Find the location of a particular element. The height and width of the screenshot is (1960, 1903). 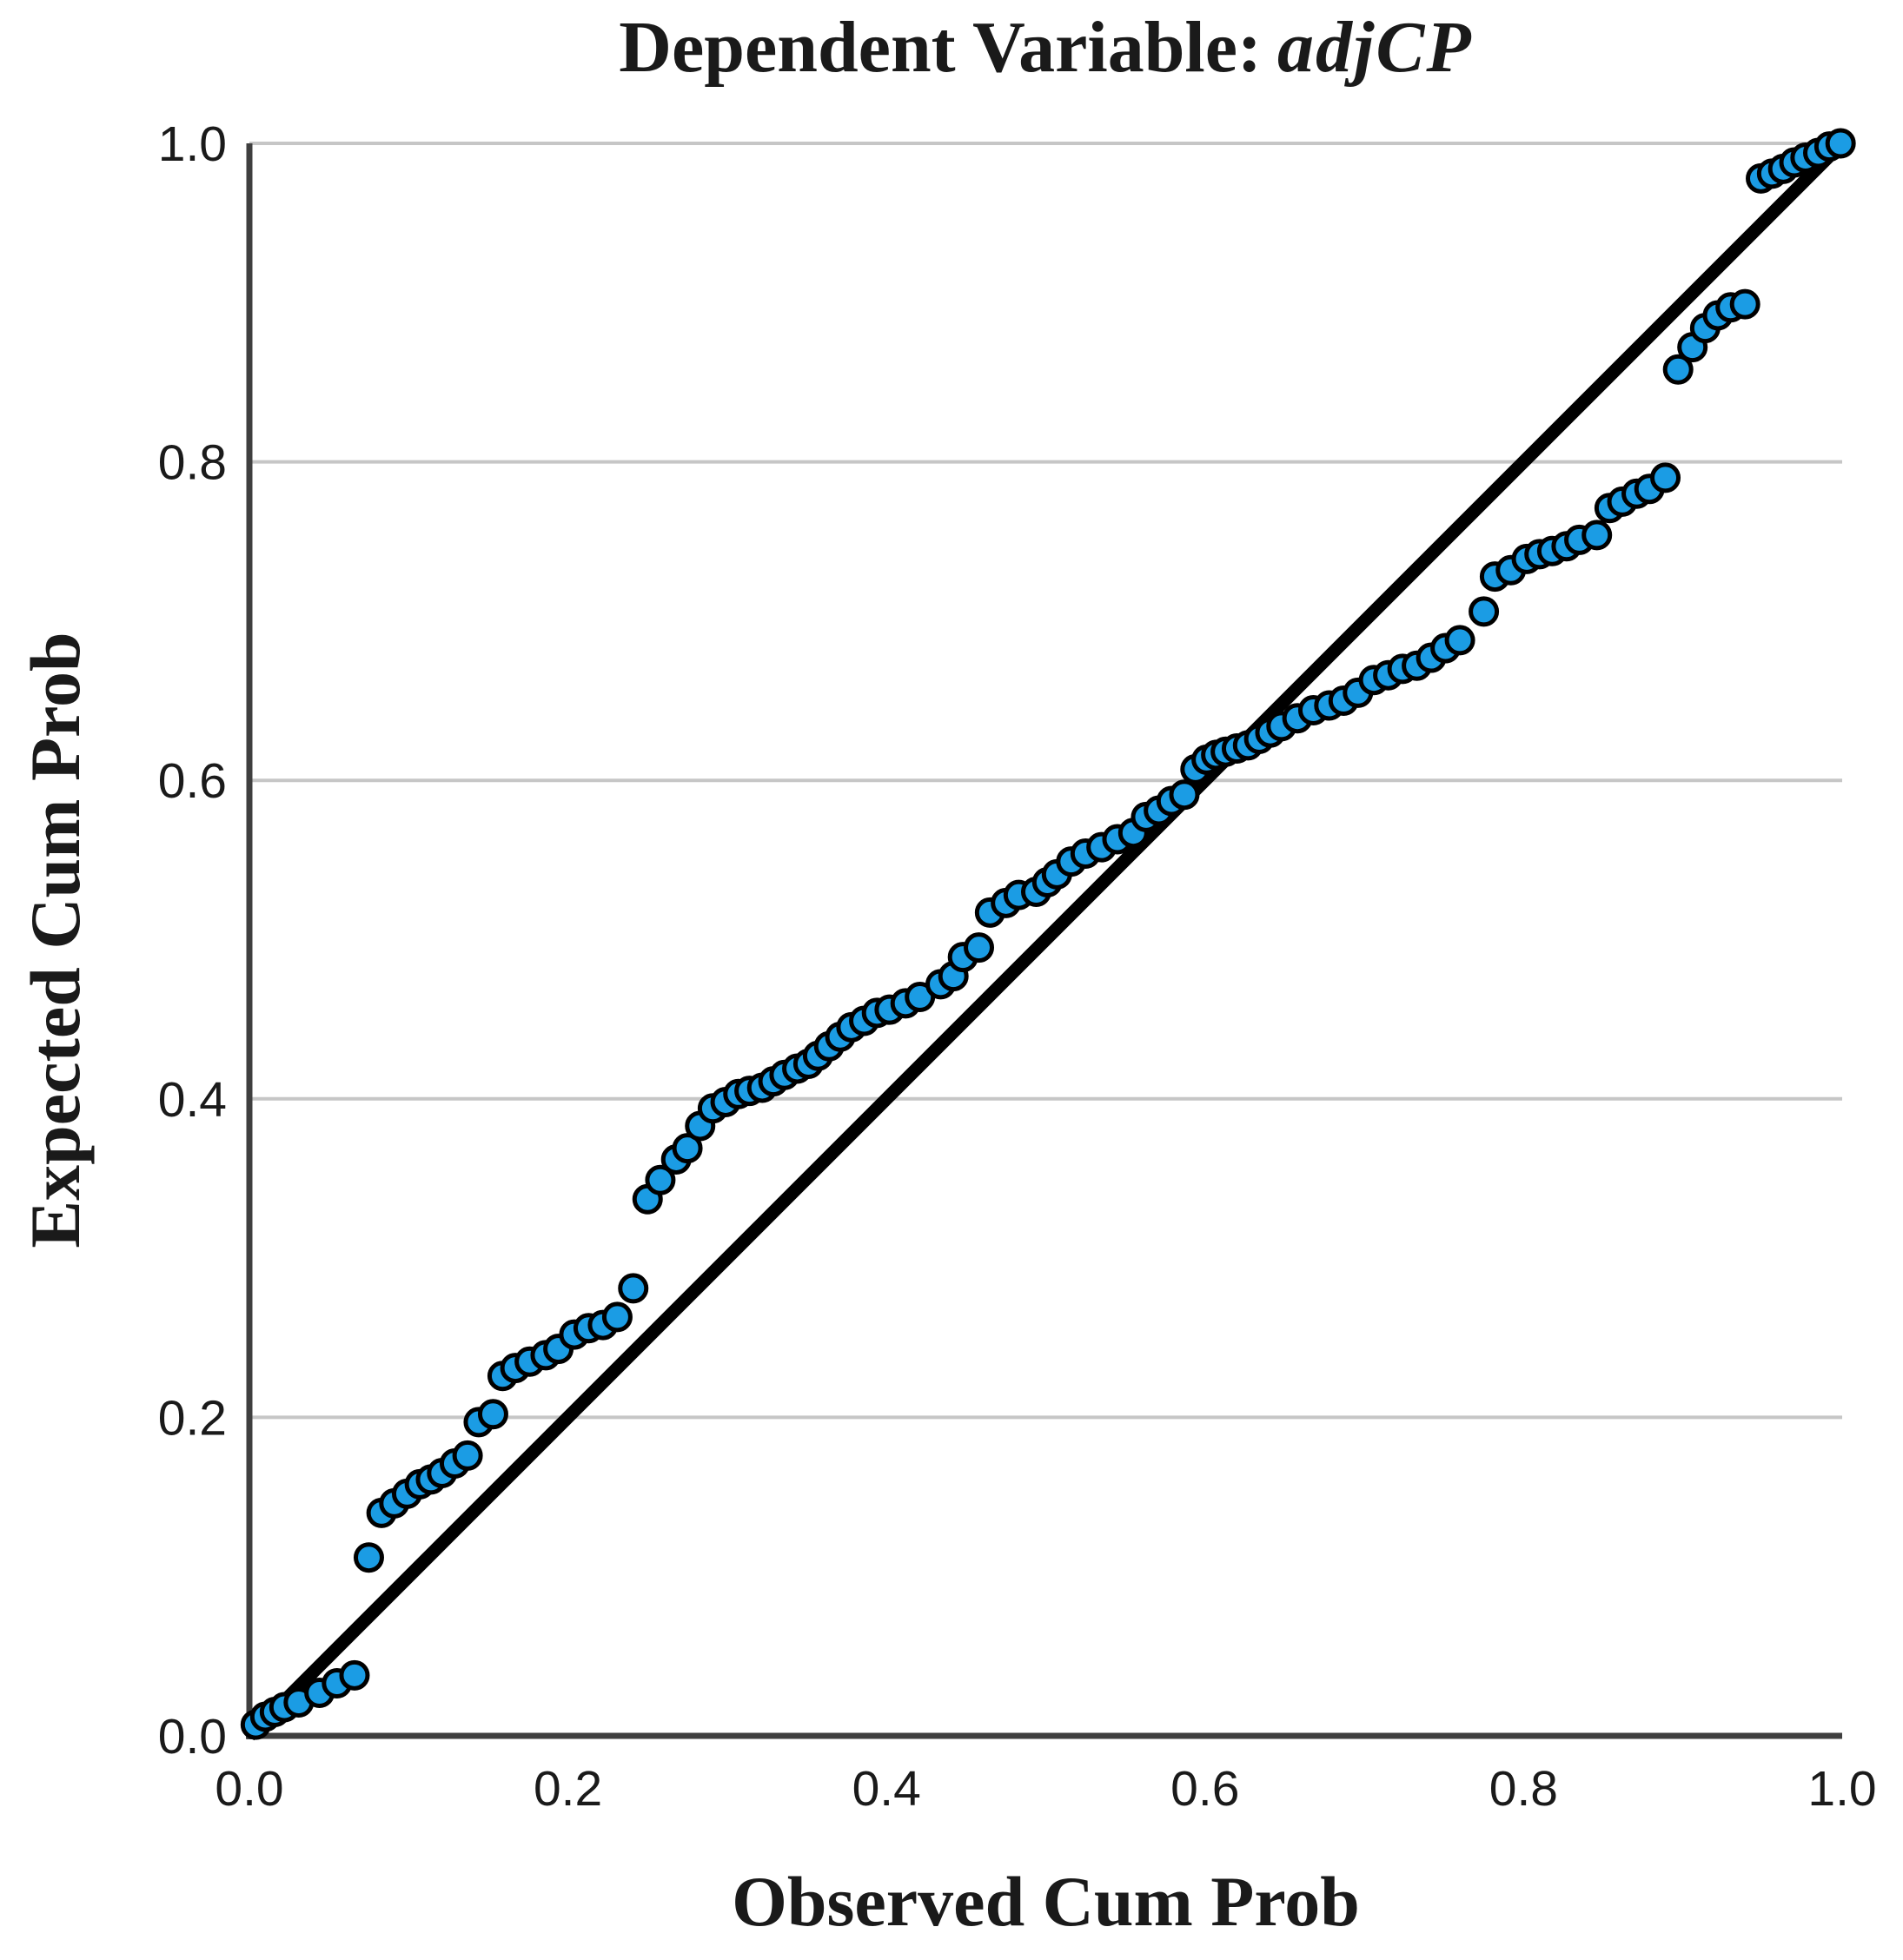

y-tick-label: 0.4 is located at coordinates (192, 1100).